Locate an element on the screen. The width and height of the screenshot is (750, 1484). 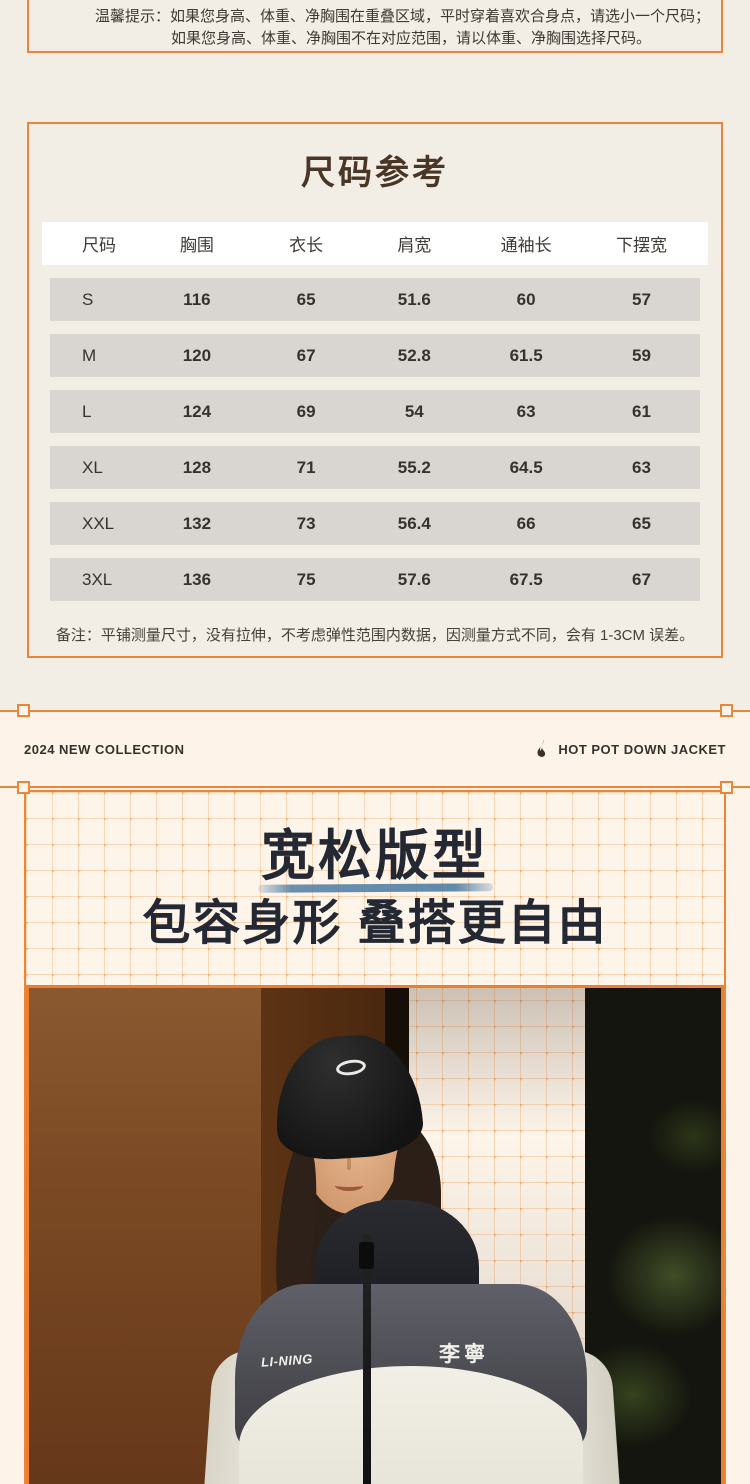
cell-value: 132 is located at coordinates (197, 523).